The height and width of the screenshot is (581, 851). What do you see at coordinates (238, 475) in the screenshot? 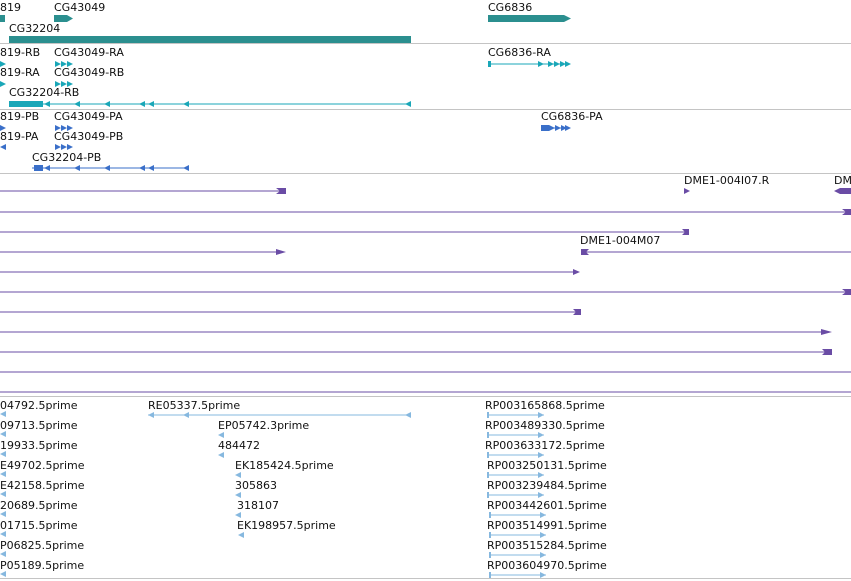
I see `est-ek185424-glyph` at bounding box center [238, 475].